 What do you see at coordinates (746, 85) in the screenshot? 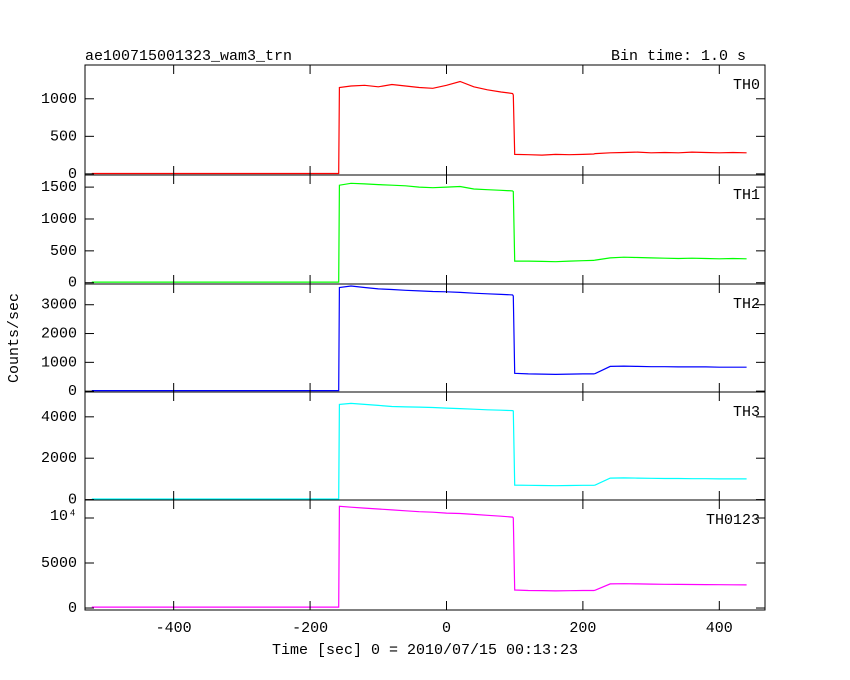
I see `series-label: TH0` at bounding box center [746, 85].